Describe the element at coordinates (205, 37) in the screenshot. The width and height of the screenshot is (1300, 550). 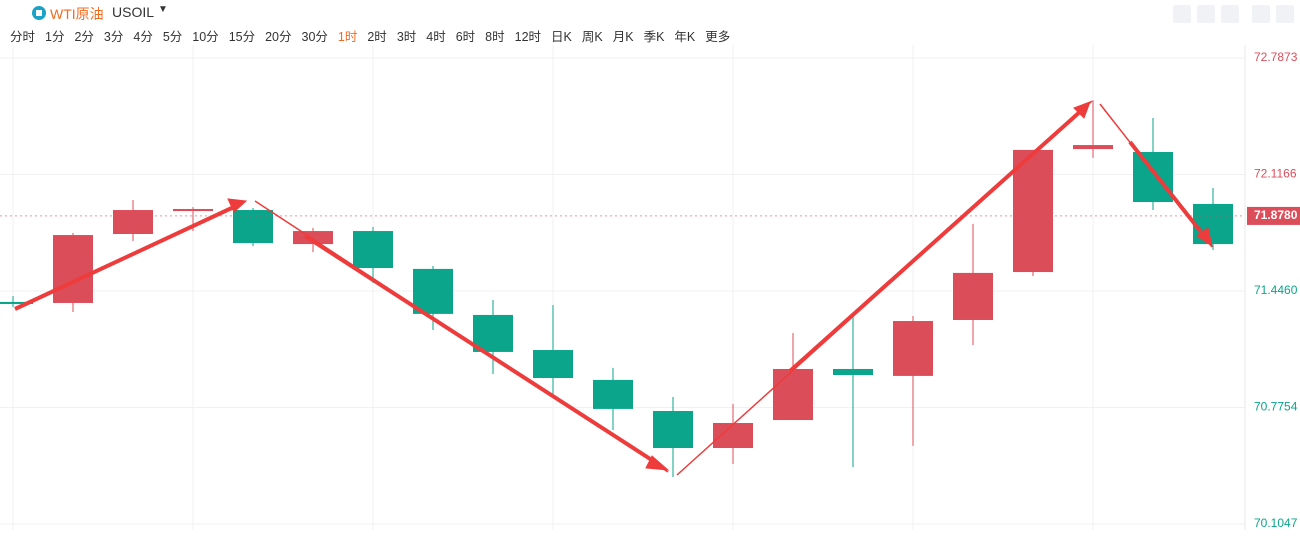
I see `interval-button: 10分` at that location.